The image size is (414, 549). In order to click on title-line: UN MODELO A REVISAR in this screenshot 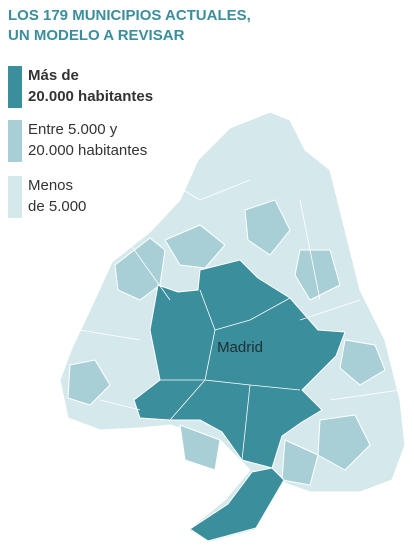, I will do `click(96, 35)`.